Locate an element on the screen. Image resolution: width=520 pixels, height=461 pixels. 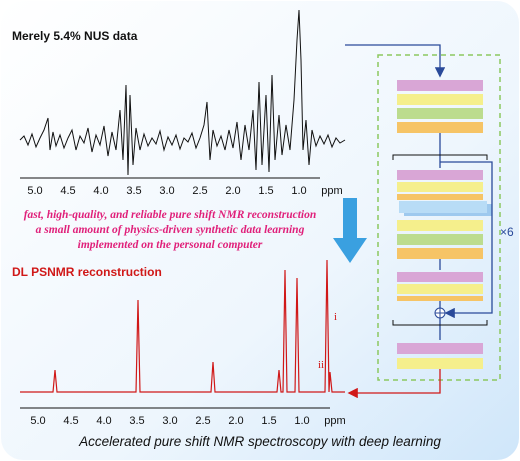
top-ticks: 5.0 4.5 4.0 3.5 3.0 2.5 2.0 1.5 1.0 ppm is located at coordinates (184, 191).